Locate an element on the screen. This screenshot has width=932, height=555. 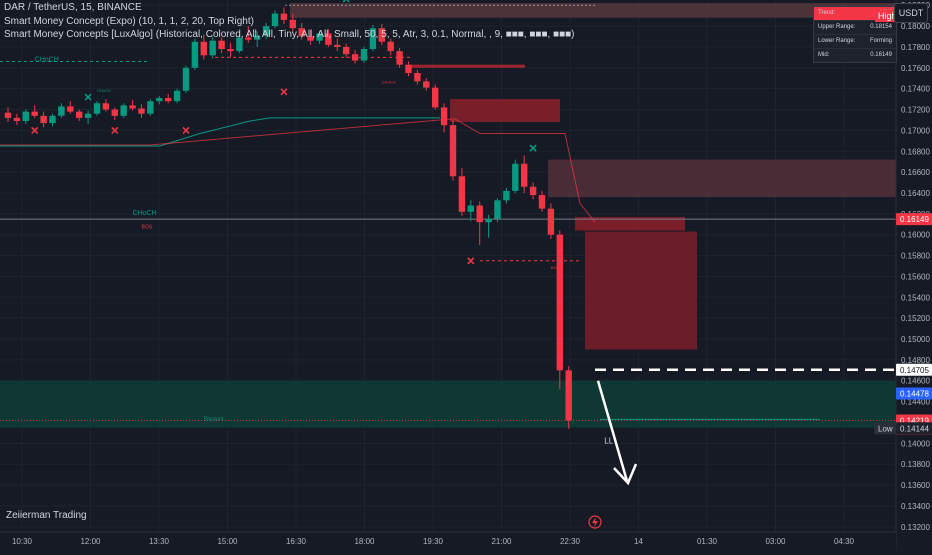
arrow-annotation is located at coordinates (617, 433).